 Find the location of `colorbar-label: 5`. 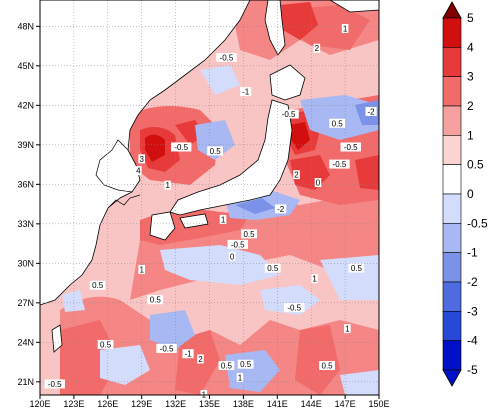

colorbar-label: 5 is located at coordinates (470, 18).